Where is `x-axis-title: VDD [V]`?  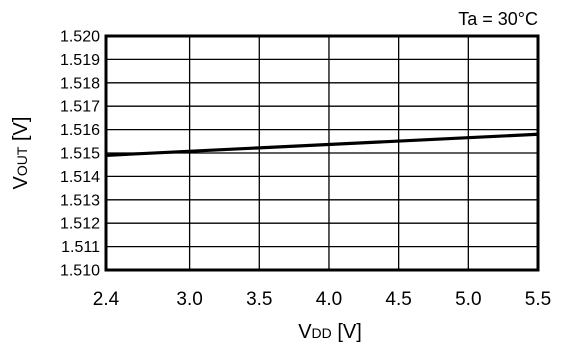 x-axis-title: VDD [V] is located at coordinates (330, 332).